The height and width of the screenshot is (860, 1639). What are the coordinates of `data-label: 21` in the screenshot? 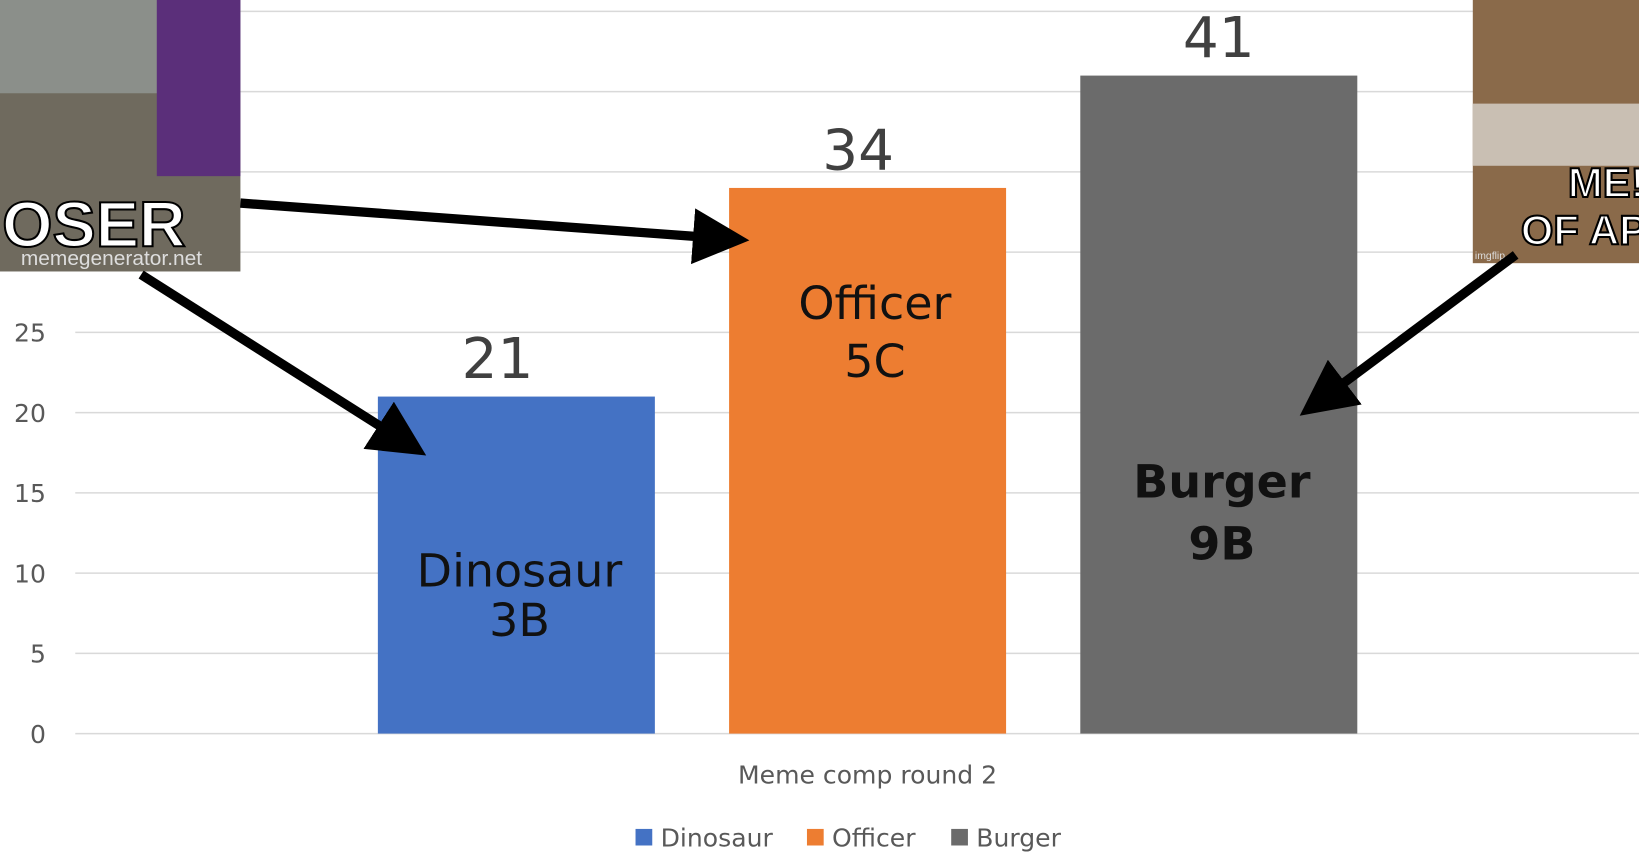 It's located at (498, 359).